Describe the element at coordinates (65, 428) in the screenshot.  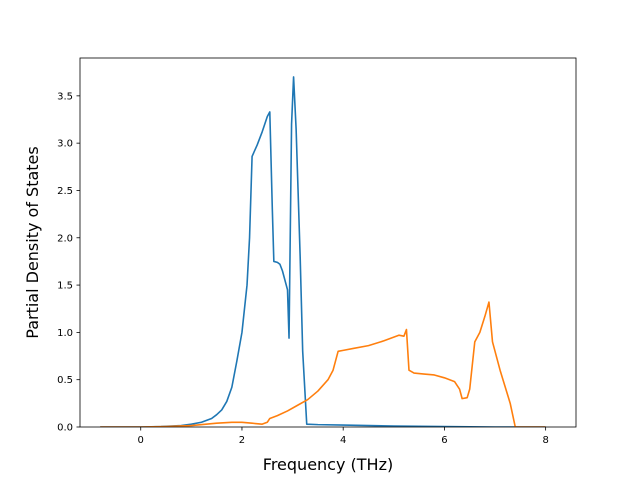
I see `y-tick-label: 0.0` at that location.